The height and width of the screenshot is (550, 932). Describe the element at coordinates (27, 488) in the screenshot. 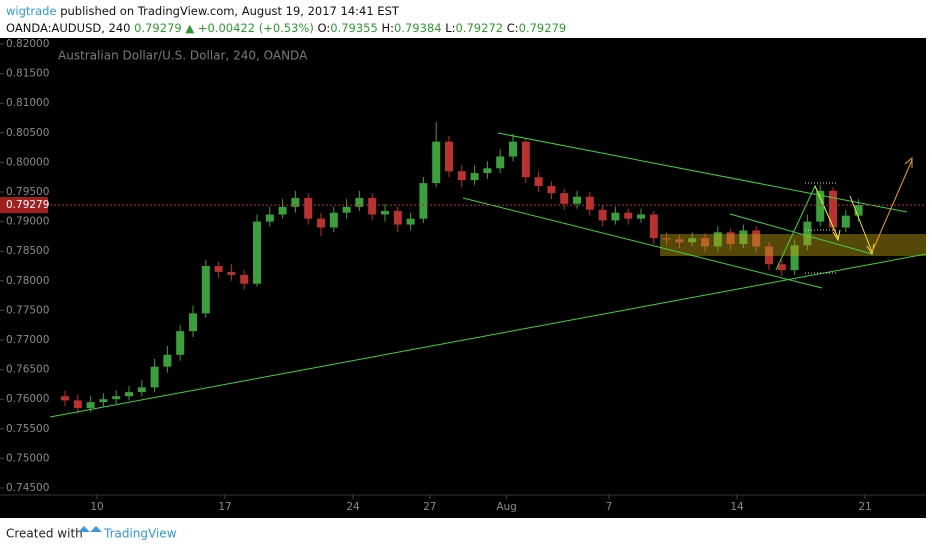

I see `y-tick-label: 0.74500` at that location.